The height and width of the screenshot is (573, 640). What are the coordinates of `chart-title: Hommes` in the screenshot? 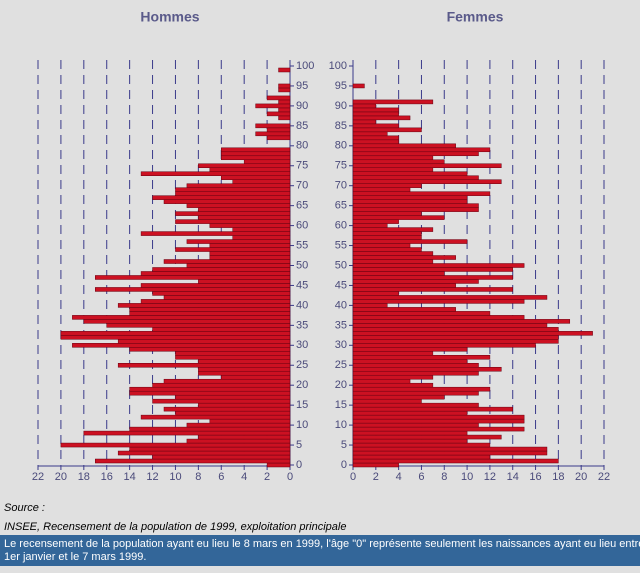 It's located at (169, 17).